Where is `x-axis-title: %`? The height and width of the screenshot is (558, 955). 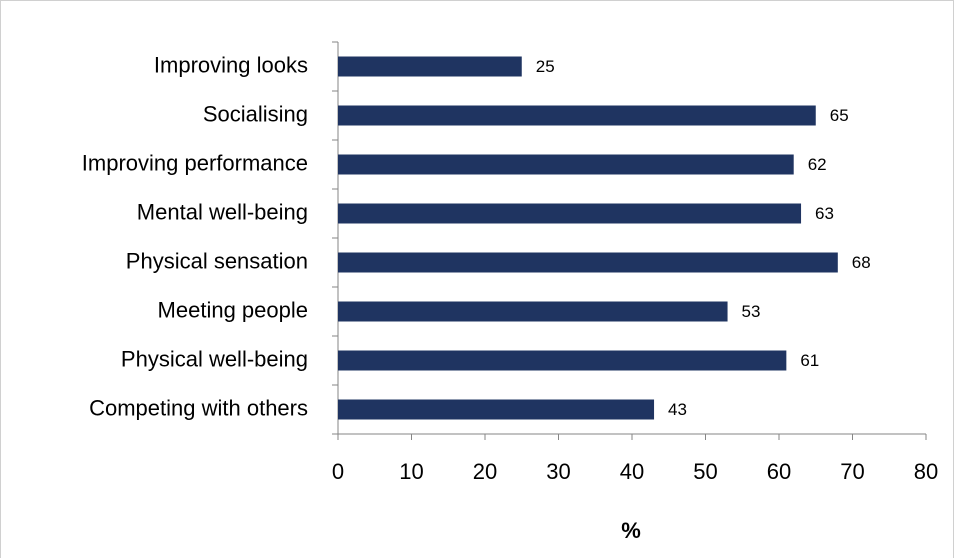
x-axis-title: % is located at coordinates (631, 530).